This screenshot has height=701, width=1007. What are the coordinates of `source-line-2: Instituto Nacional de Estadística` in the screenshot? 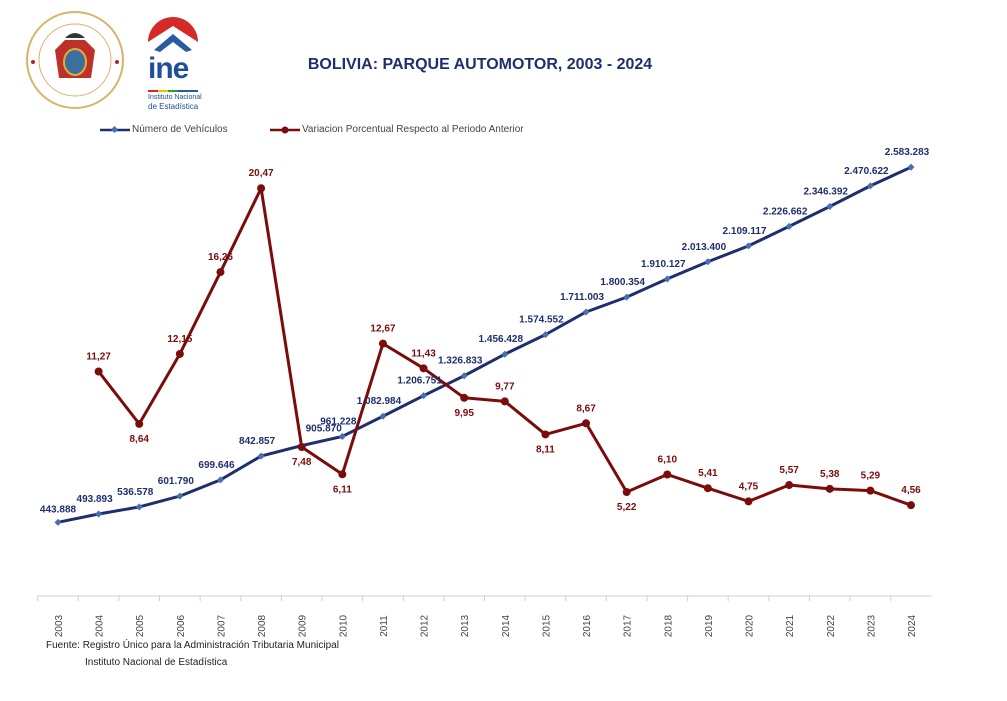 It's located at (156, 662).